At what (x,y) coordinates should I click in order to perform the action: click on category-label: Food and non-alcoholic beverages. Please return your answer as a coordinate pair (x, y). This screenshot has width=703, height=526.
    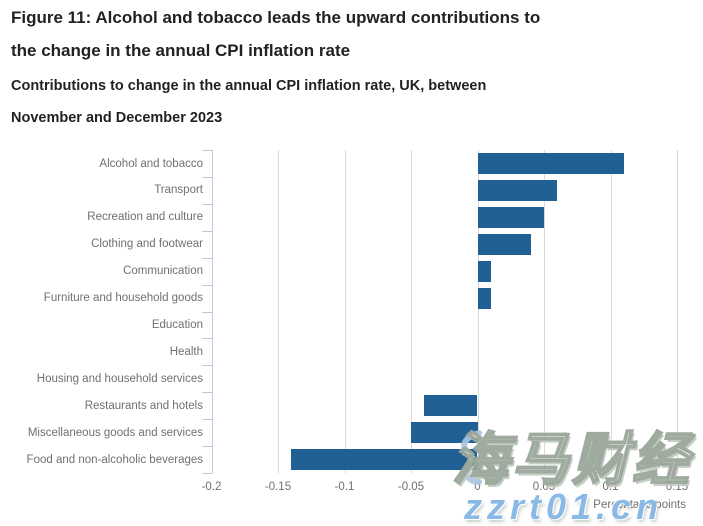
    Looking at the image, I should click on (114, 459).